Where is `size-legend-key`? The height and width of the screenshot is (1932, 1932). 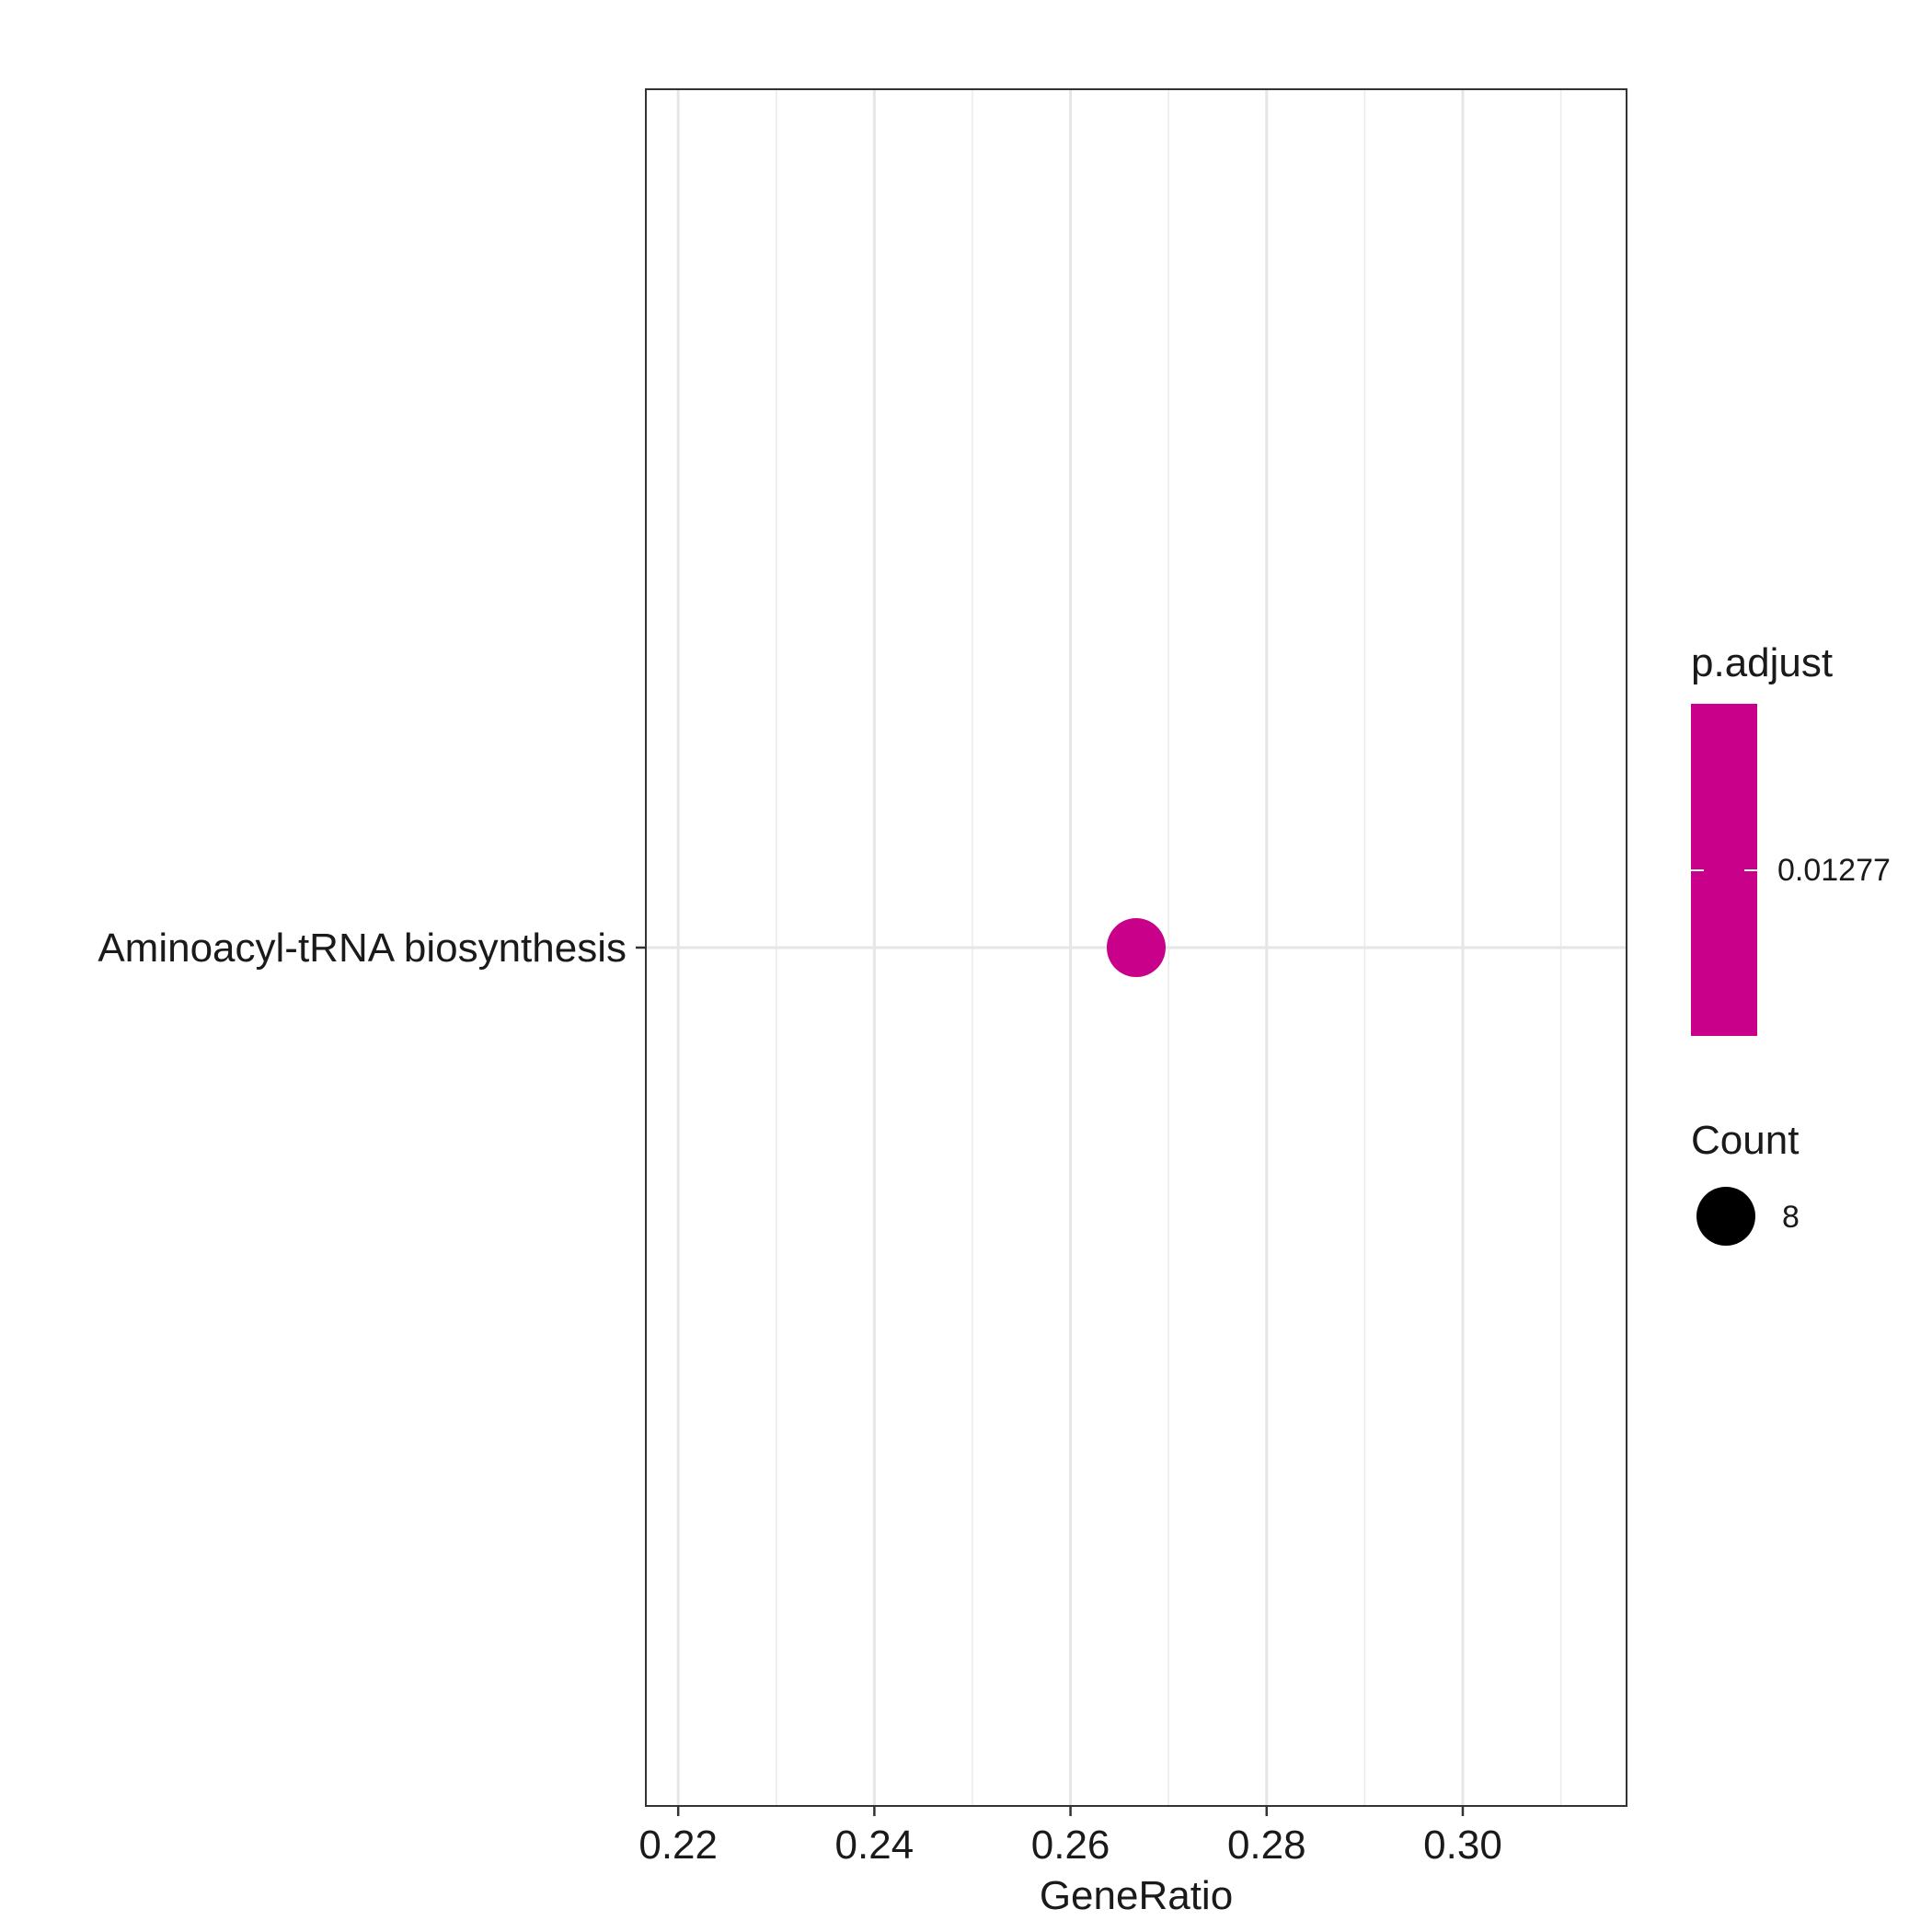
size-legend-key is located at coordinates (1725, 1216).